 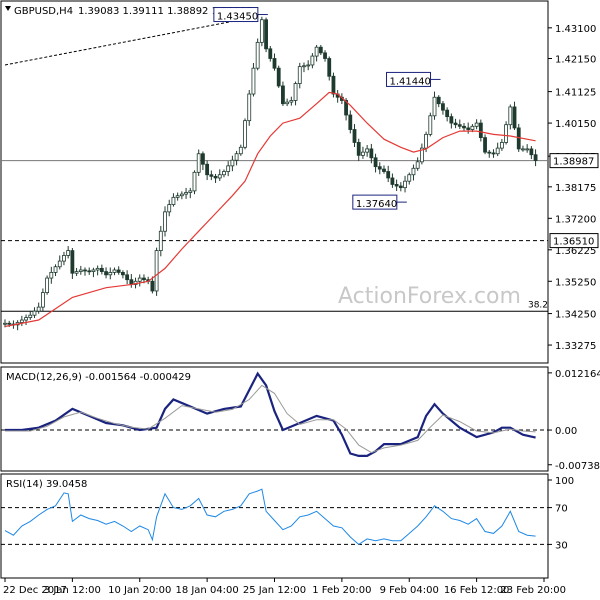 I want to click on support-level-box, so click(x=574, y=241).